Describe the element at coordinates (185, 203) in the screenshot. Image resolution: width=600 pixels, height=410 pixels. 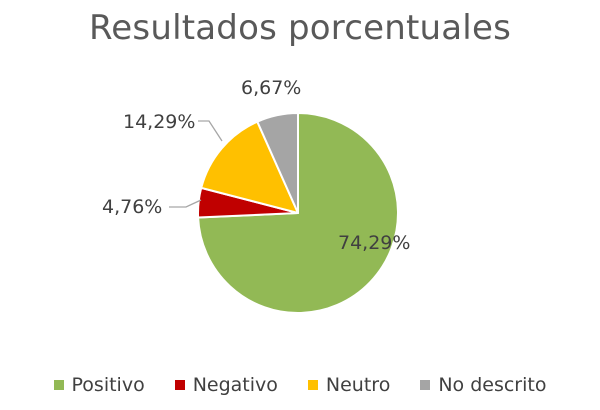
I see `leader-line-negativo` at that location.